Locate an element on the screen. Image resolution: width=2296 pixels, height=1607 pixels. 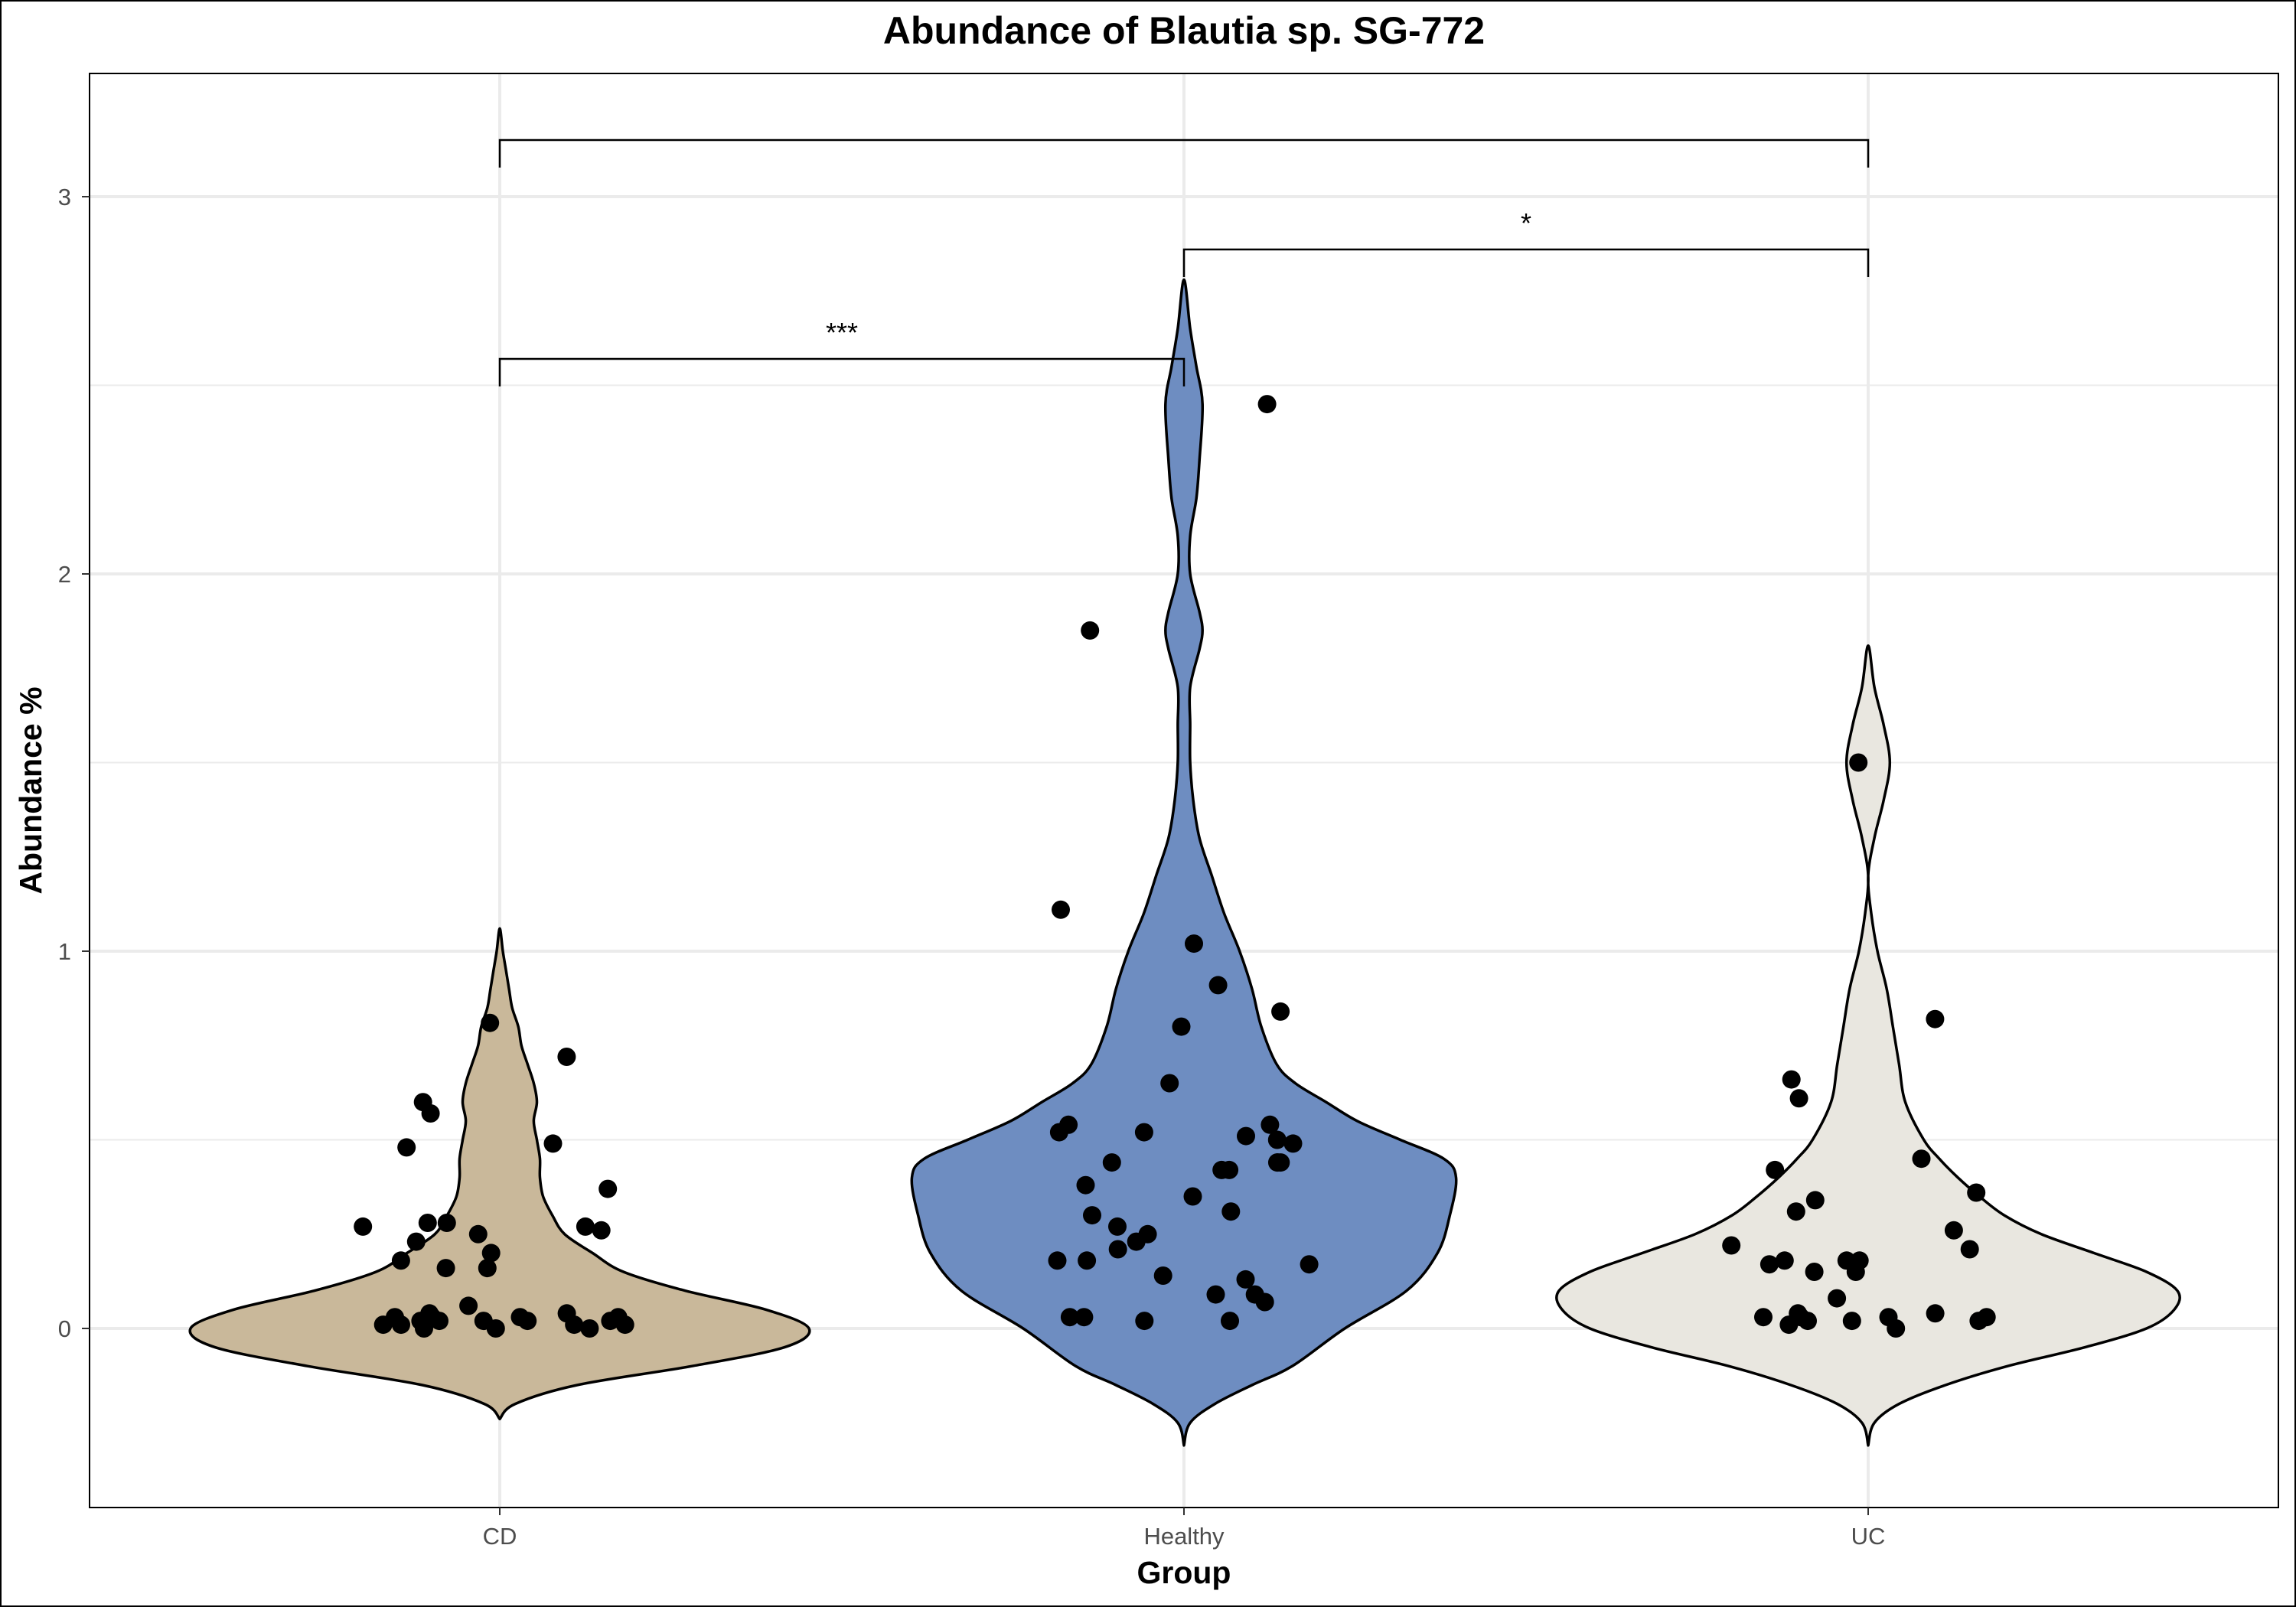
y-tick-label: 3 is located at coordinates (64, 197).